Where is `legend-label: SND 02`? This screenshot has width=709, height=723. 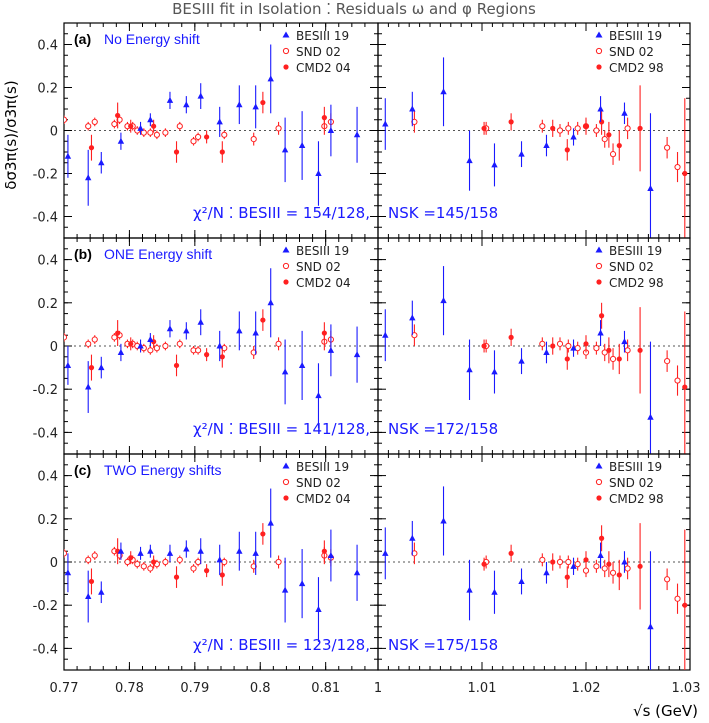 legend-label: SND 02 is located at coordinates (318, 267).